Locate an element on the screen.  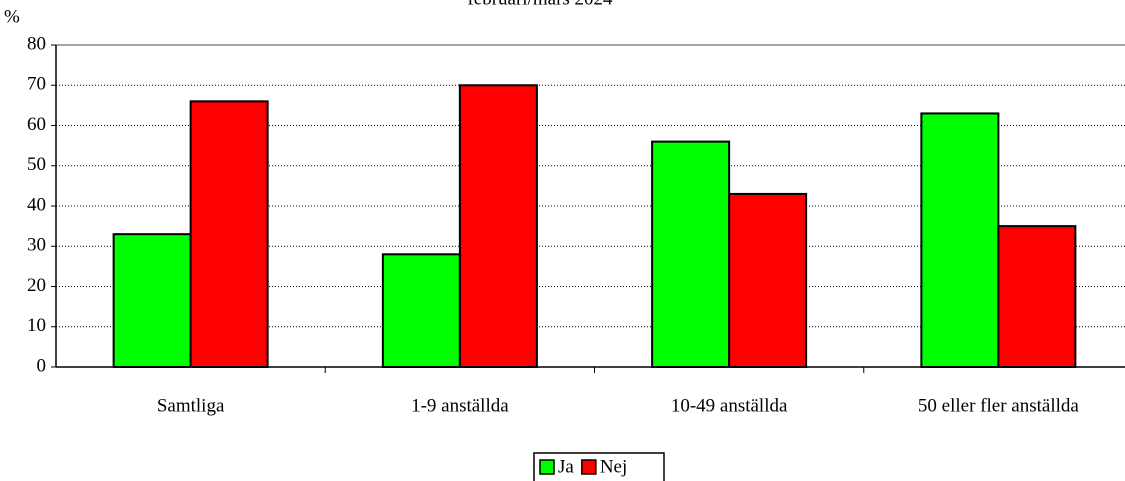
y-tick-label: 60 is located at coordinates (36, 124).